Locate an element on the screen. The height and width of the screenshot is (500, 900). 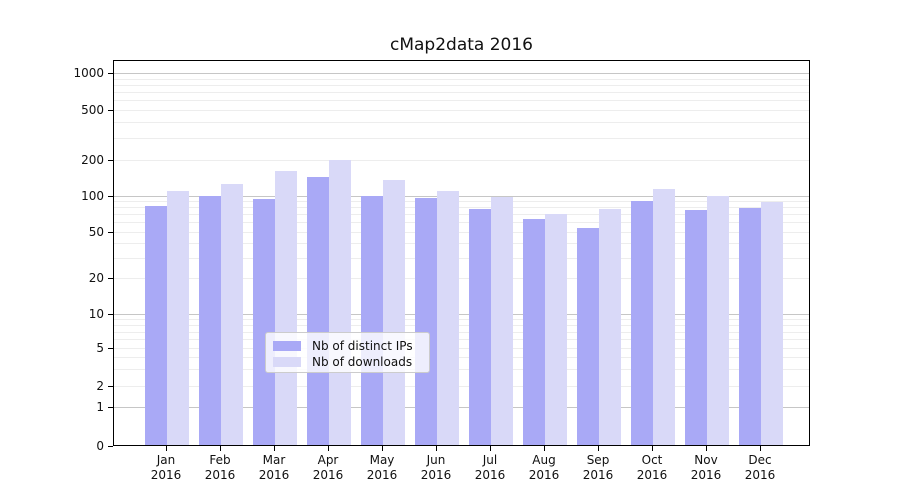
x-tick-label-aug: Aug 2016 is located at coordinates (544, 467).